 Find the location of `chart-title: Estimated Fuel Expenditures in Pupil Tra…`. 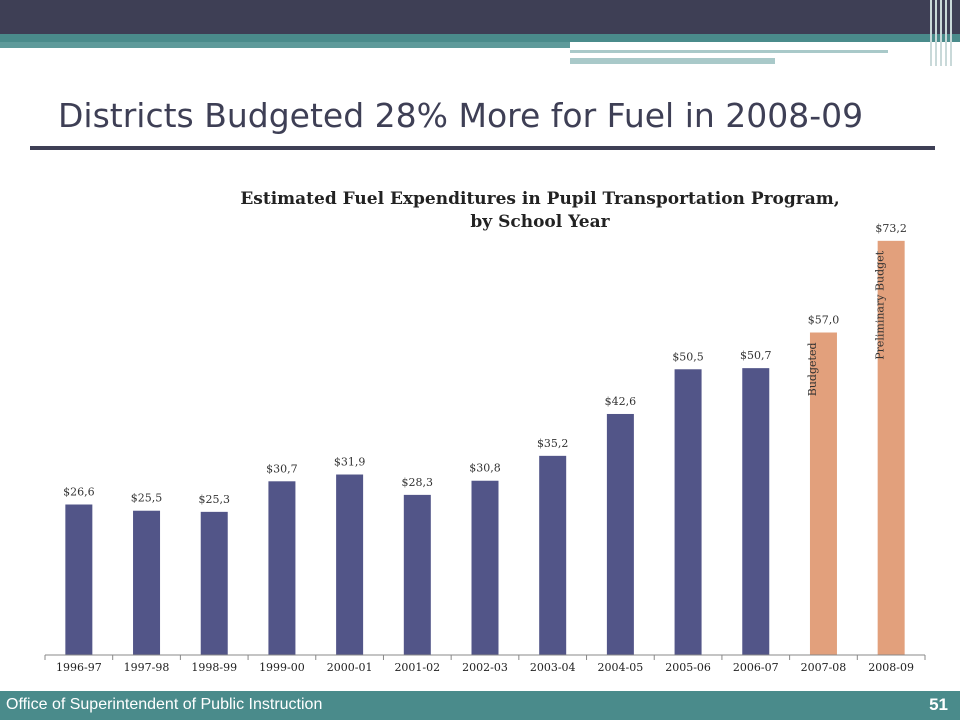

chart-title: Estimated Fuel Expenditures in Pupil Tra… is located at coordinates (540, 211).